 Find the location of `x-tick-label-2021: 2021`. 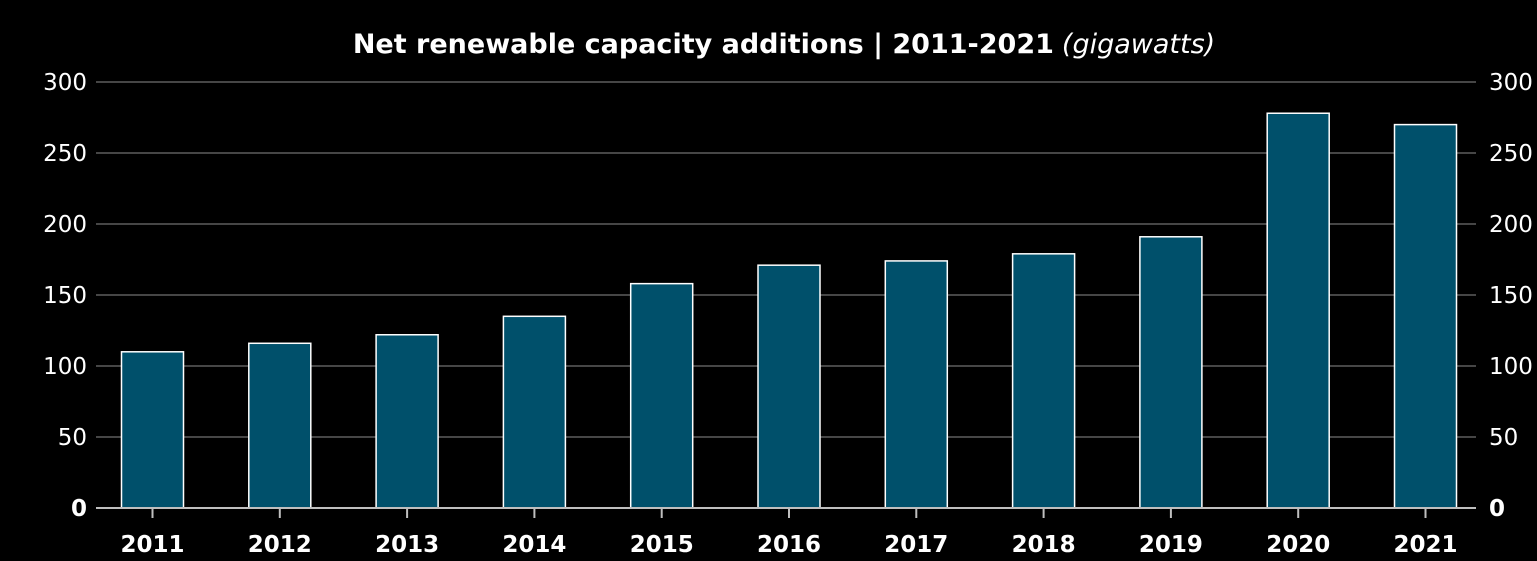

x-tick-label-2021: 2021 is located at coordinates (1425, 545).